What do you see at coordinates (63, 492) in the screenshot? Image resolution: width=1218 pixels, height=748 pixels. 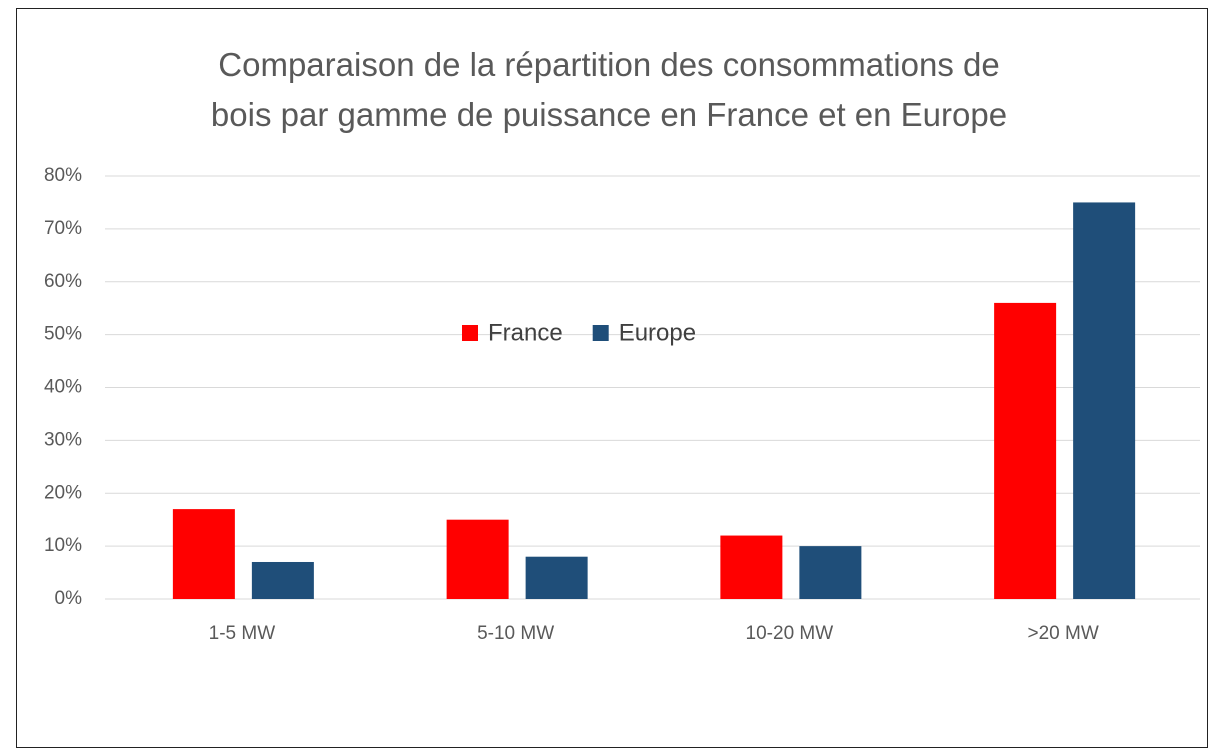 I see `y-tick-label: 20%` at bounding box center [63, 492].